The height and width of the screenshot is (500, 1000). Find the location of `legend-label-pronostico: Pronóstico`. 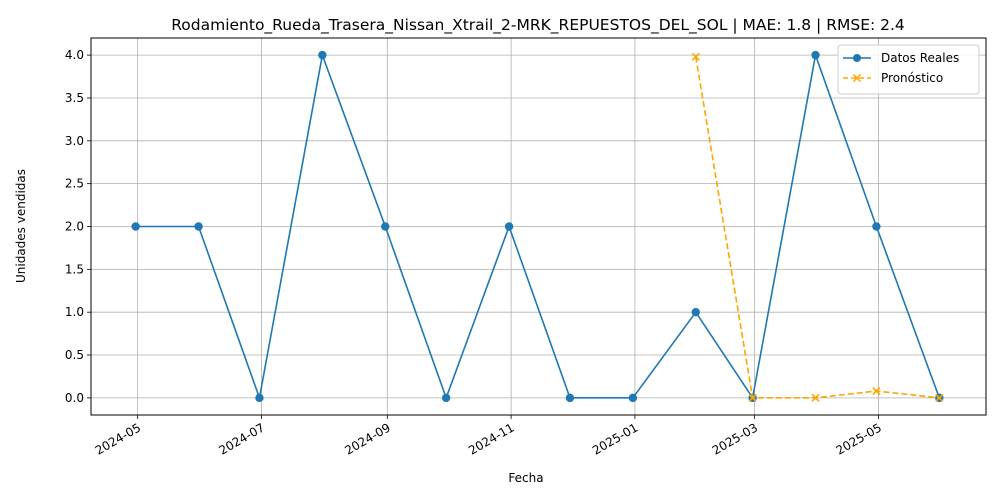

legend-label-pronostico: Pronóstico is located at coordinates (912, 78).